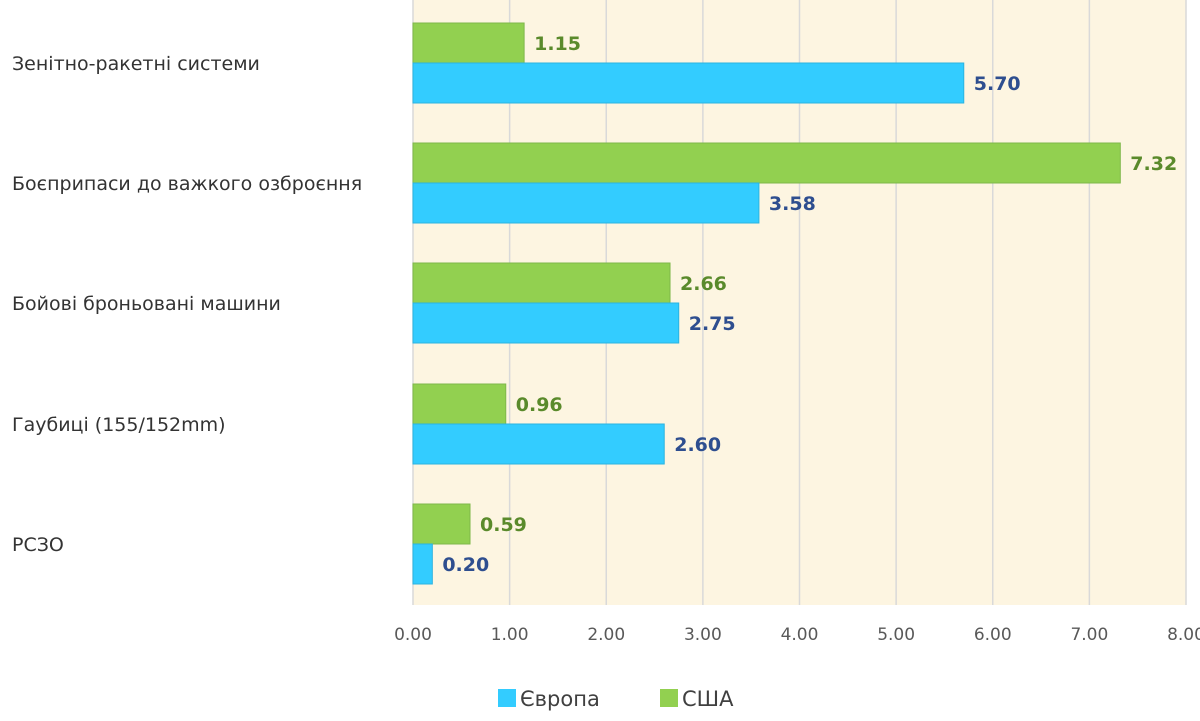  I want to click on data-label-europe: 3.58, so click(792, 204).